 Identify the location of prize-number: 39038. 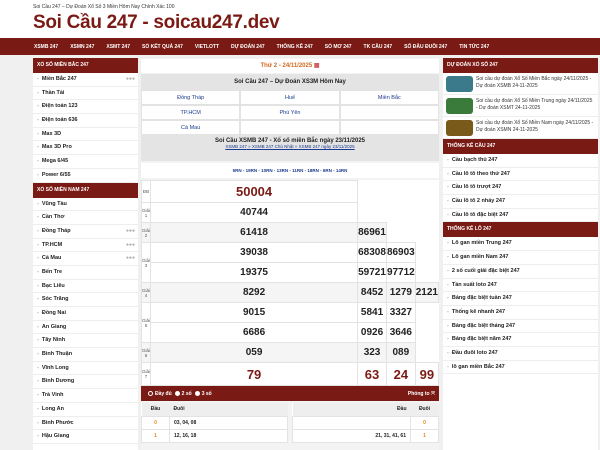
(254, 252).